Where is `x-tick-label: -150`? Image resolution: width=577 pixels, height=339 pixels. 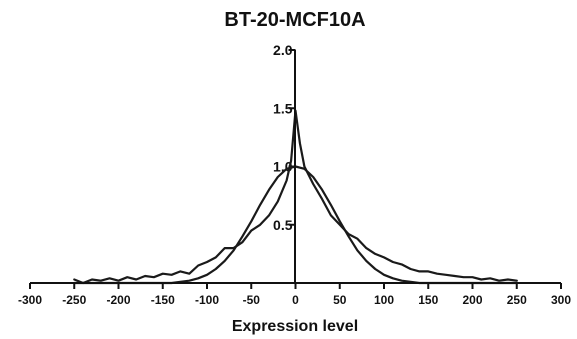
x-tick-label: -150 is located at coordinates (163, 300).